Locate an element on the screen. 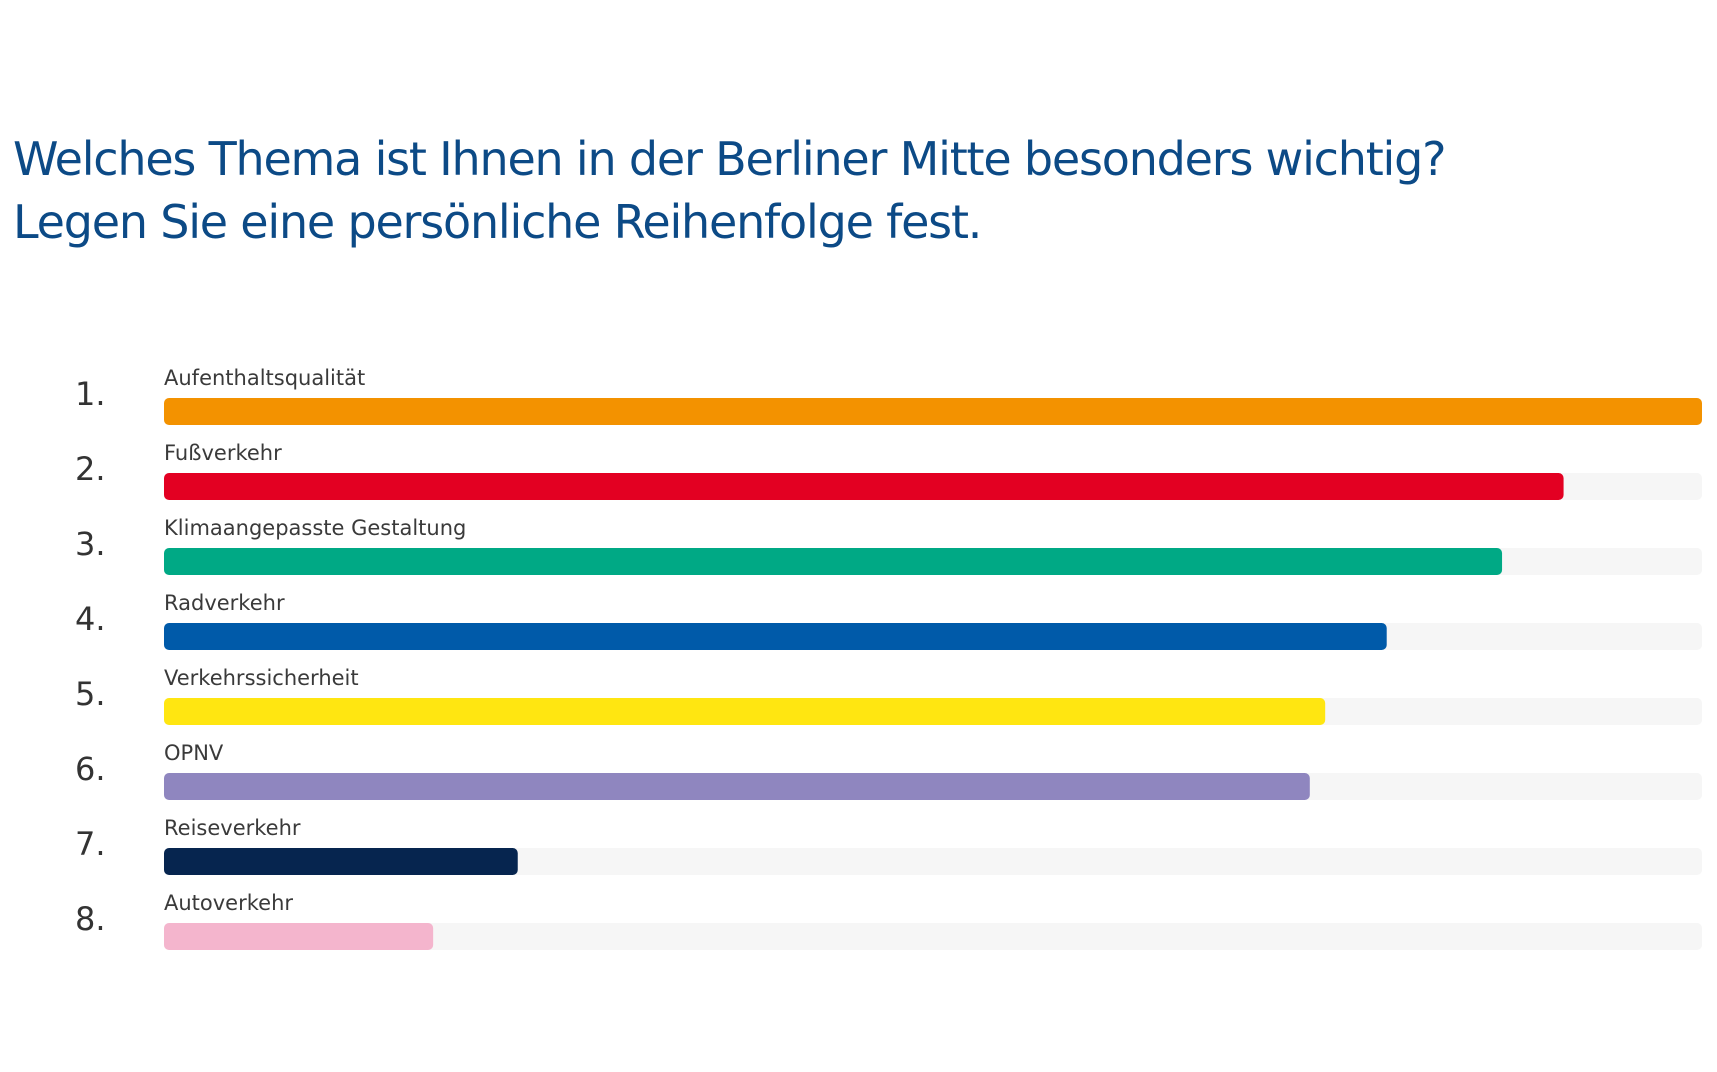  category-label: Autoverkehr is located at coordinates (228, 903).